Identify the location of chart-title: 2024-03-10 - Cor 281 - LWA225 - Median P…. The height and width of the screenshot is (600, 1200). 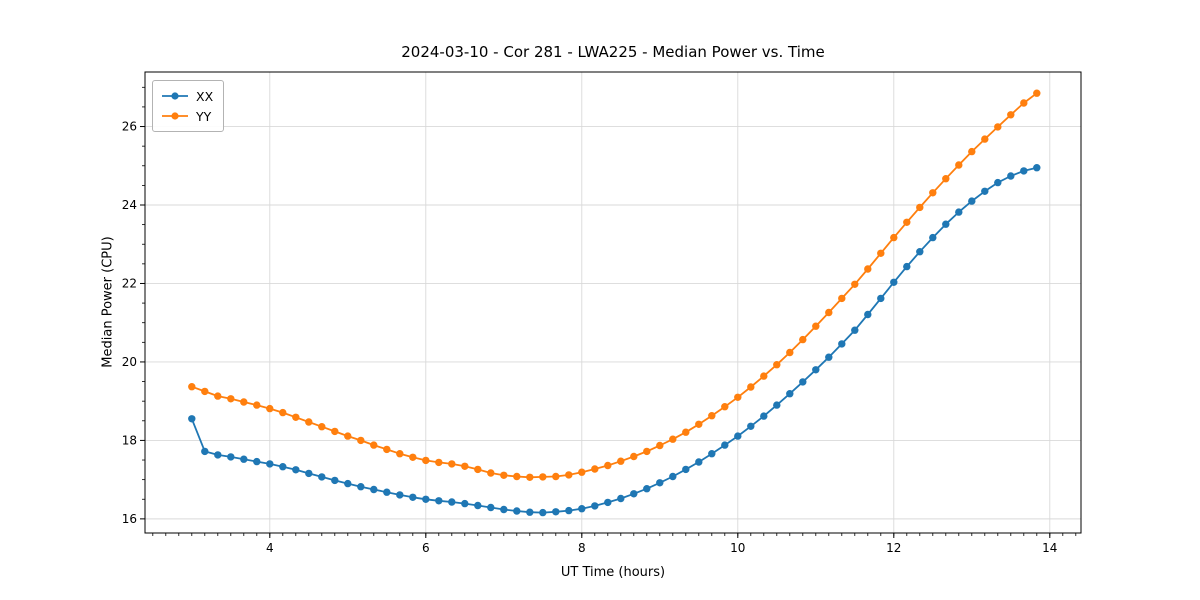
(613, 52).